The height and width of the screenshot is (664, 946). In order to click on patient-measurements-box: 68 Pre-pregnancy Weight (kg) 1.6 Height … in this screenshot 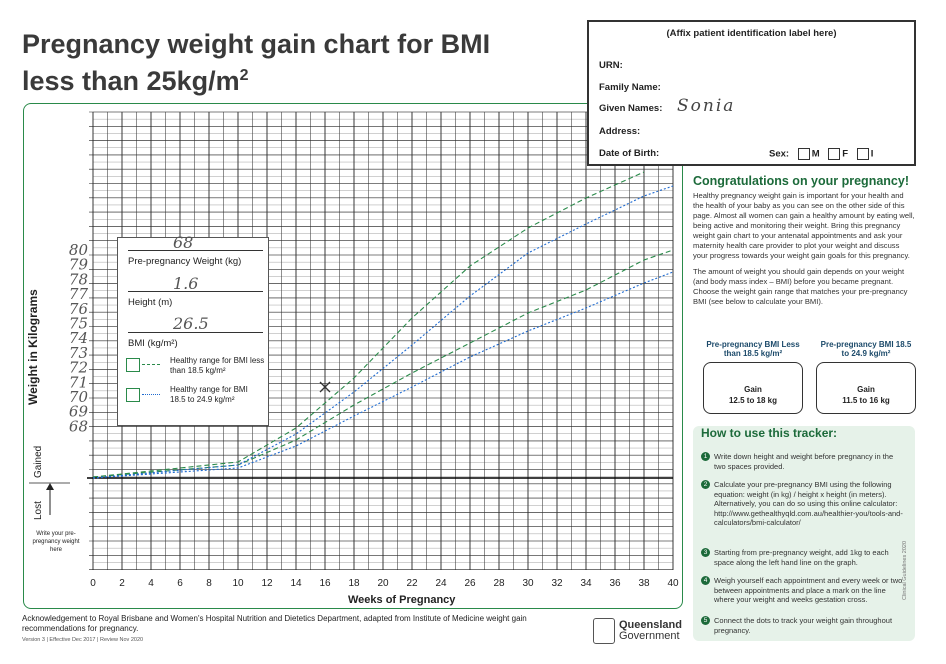, I will do `click(193, 329)`.